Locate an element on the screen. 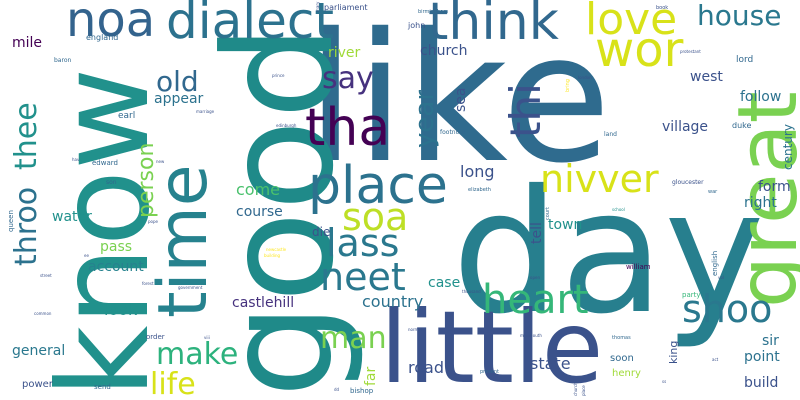 The image size is (800, 400). word-sea: sea is located at coordinates (461, 100).